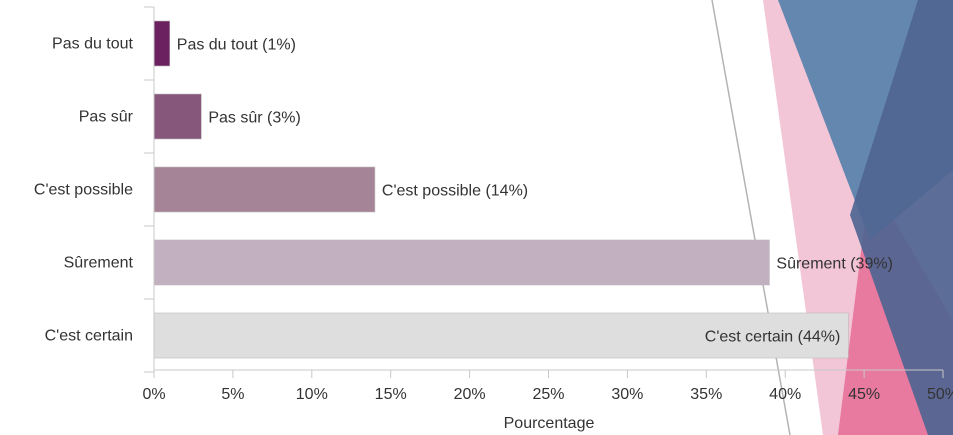  What do you see at coordinates (706, 394) in the screenshot?
I see `x-tick-label: 35%` at bounding box center [706, 394].